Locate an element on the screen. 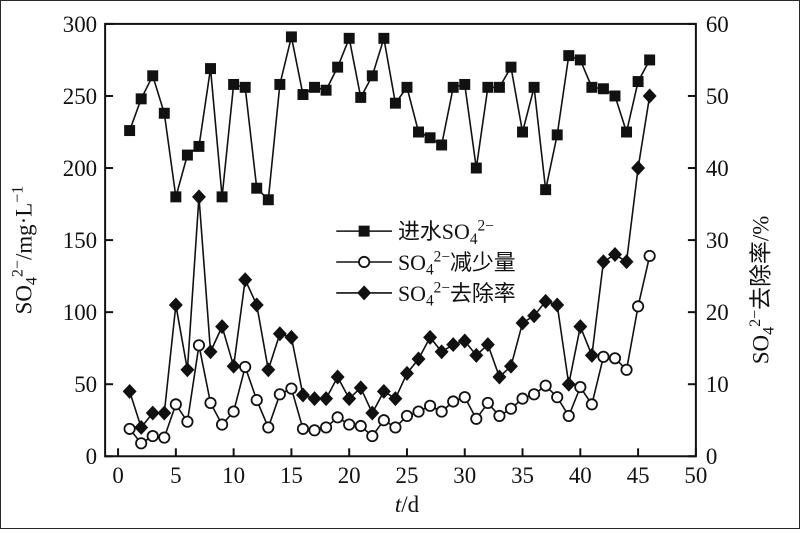 This screenshot has width=800, height=533. legend-marker-circle is located at coordinates (364, 262).